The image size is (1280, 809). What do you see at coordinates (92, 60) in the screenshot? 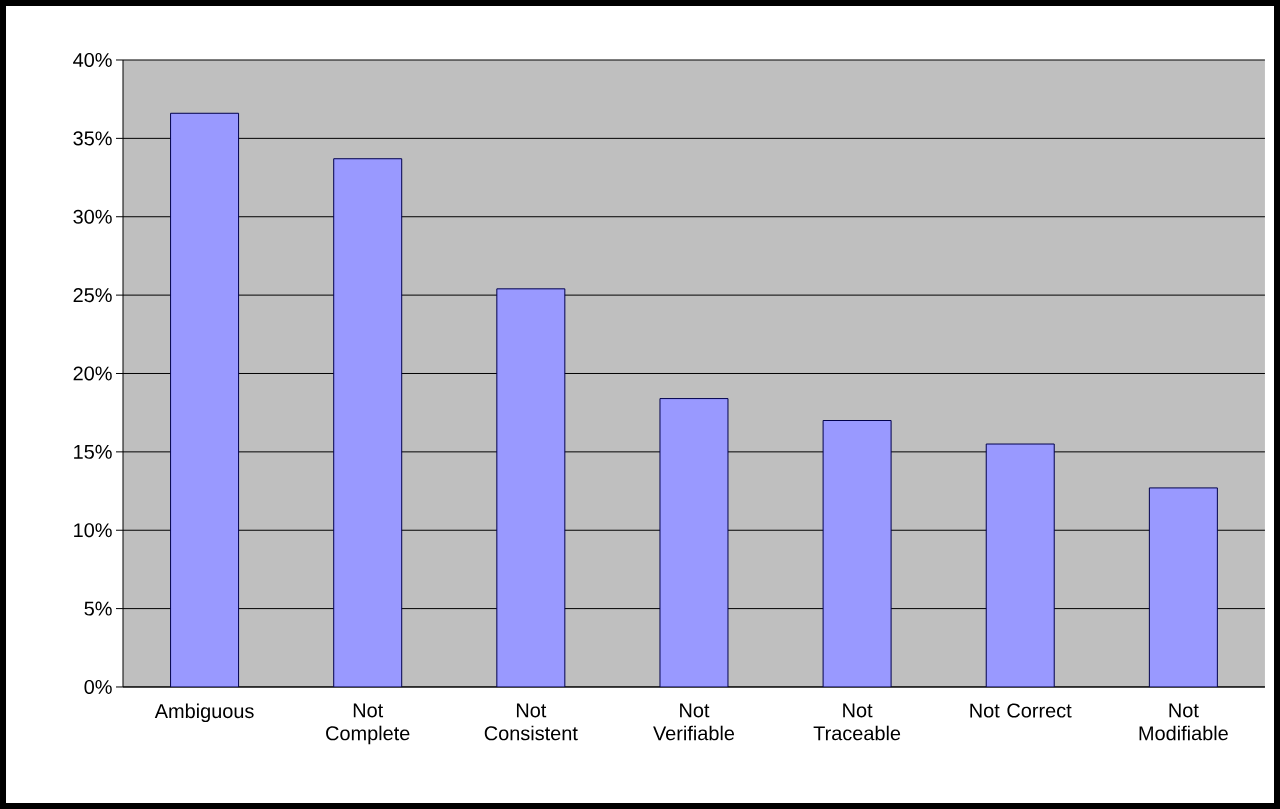
I see `y-tick-label: 40%` at bounding box center [92, 60].